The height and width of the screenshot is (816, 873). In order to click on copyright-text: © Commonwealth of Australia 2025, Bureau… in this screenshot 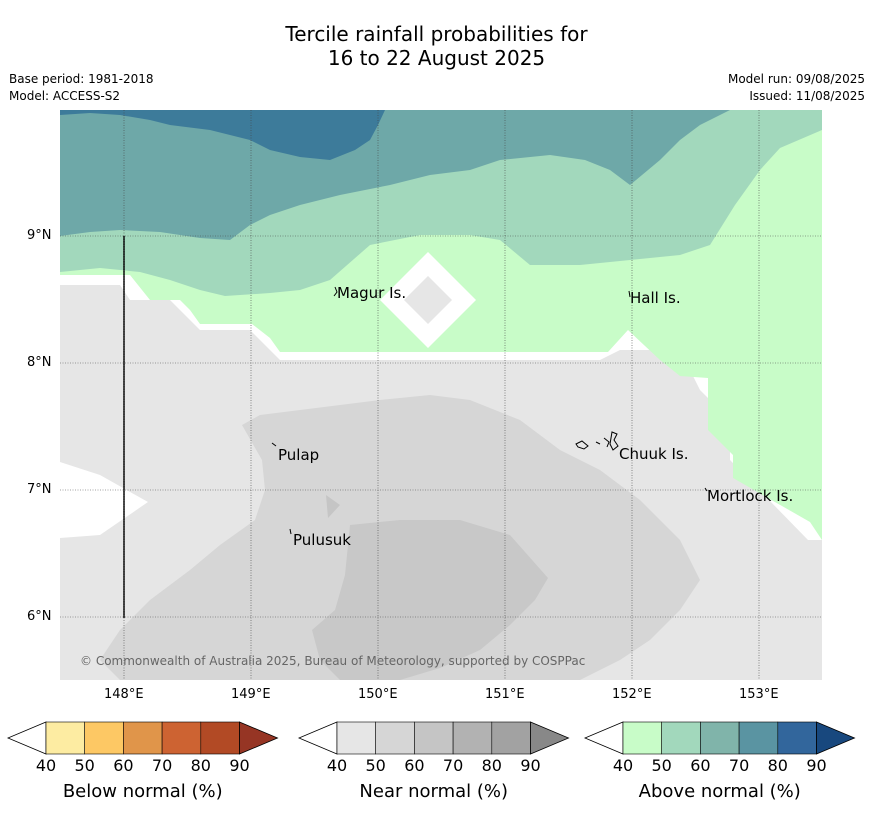, I will do `click(332, 661)`.